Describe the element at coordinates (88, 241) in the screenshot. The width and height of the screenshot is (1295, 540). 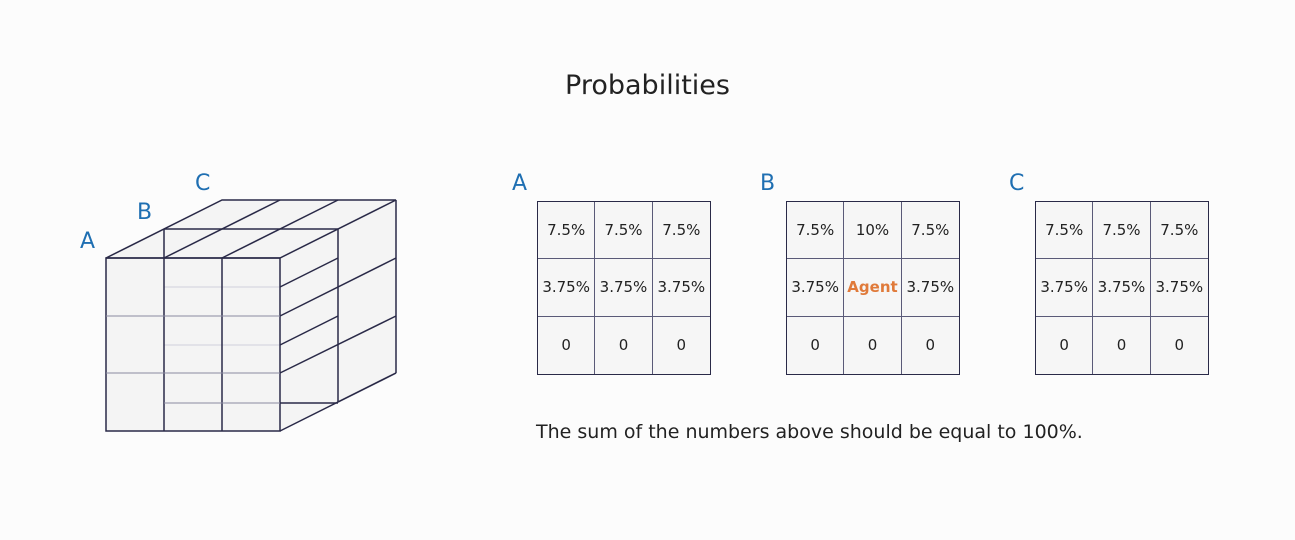
I see `cube-label-a: A` at that location.